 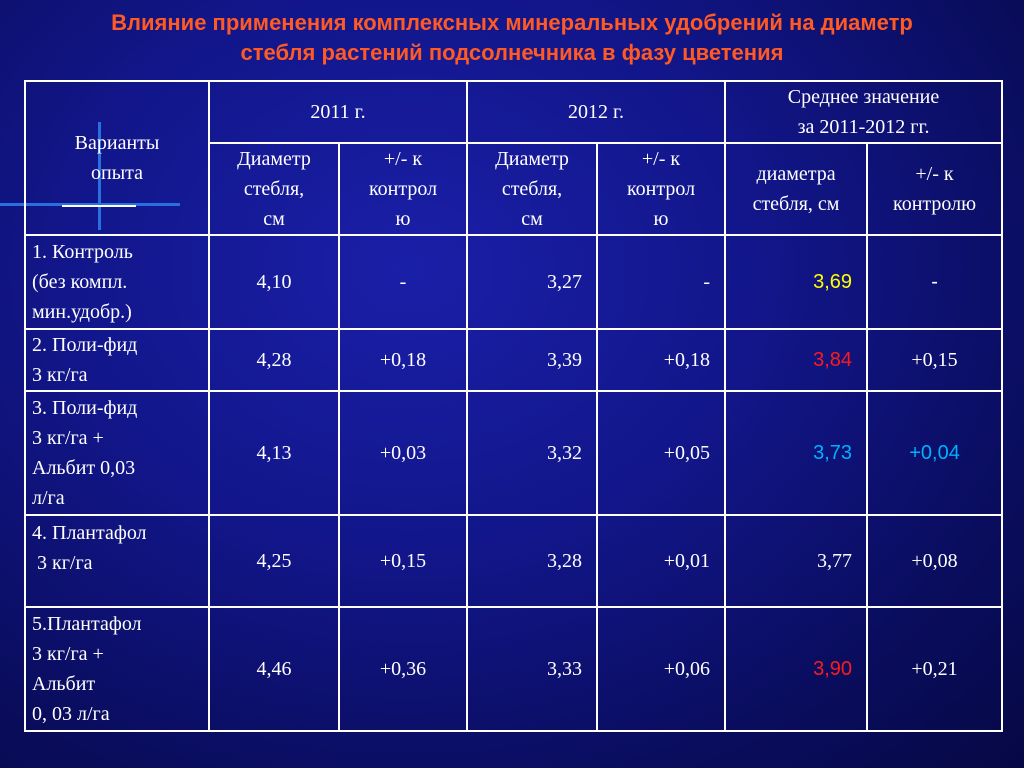 I want to click on header-year-2011: 2011 г., so click(x=338, y=112).